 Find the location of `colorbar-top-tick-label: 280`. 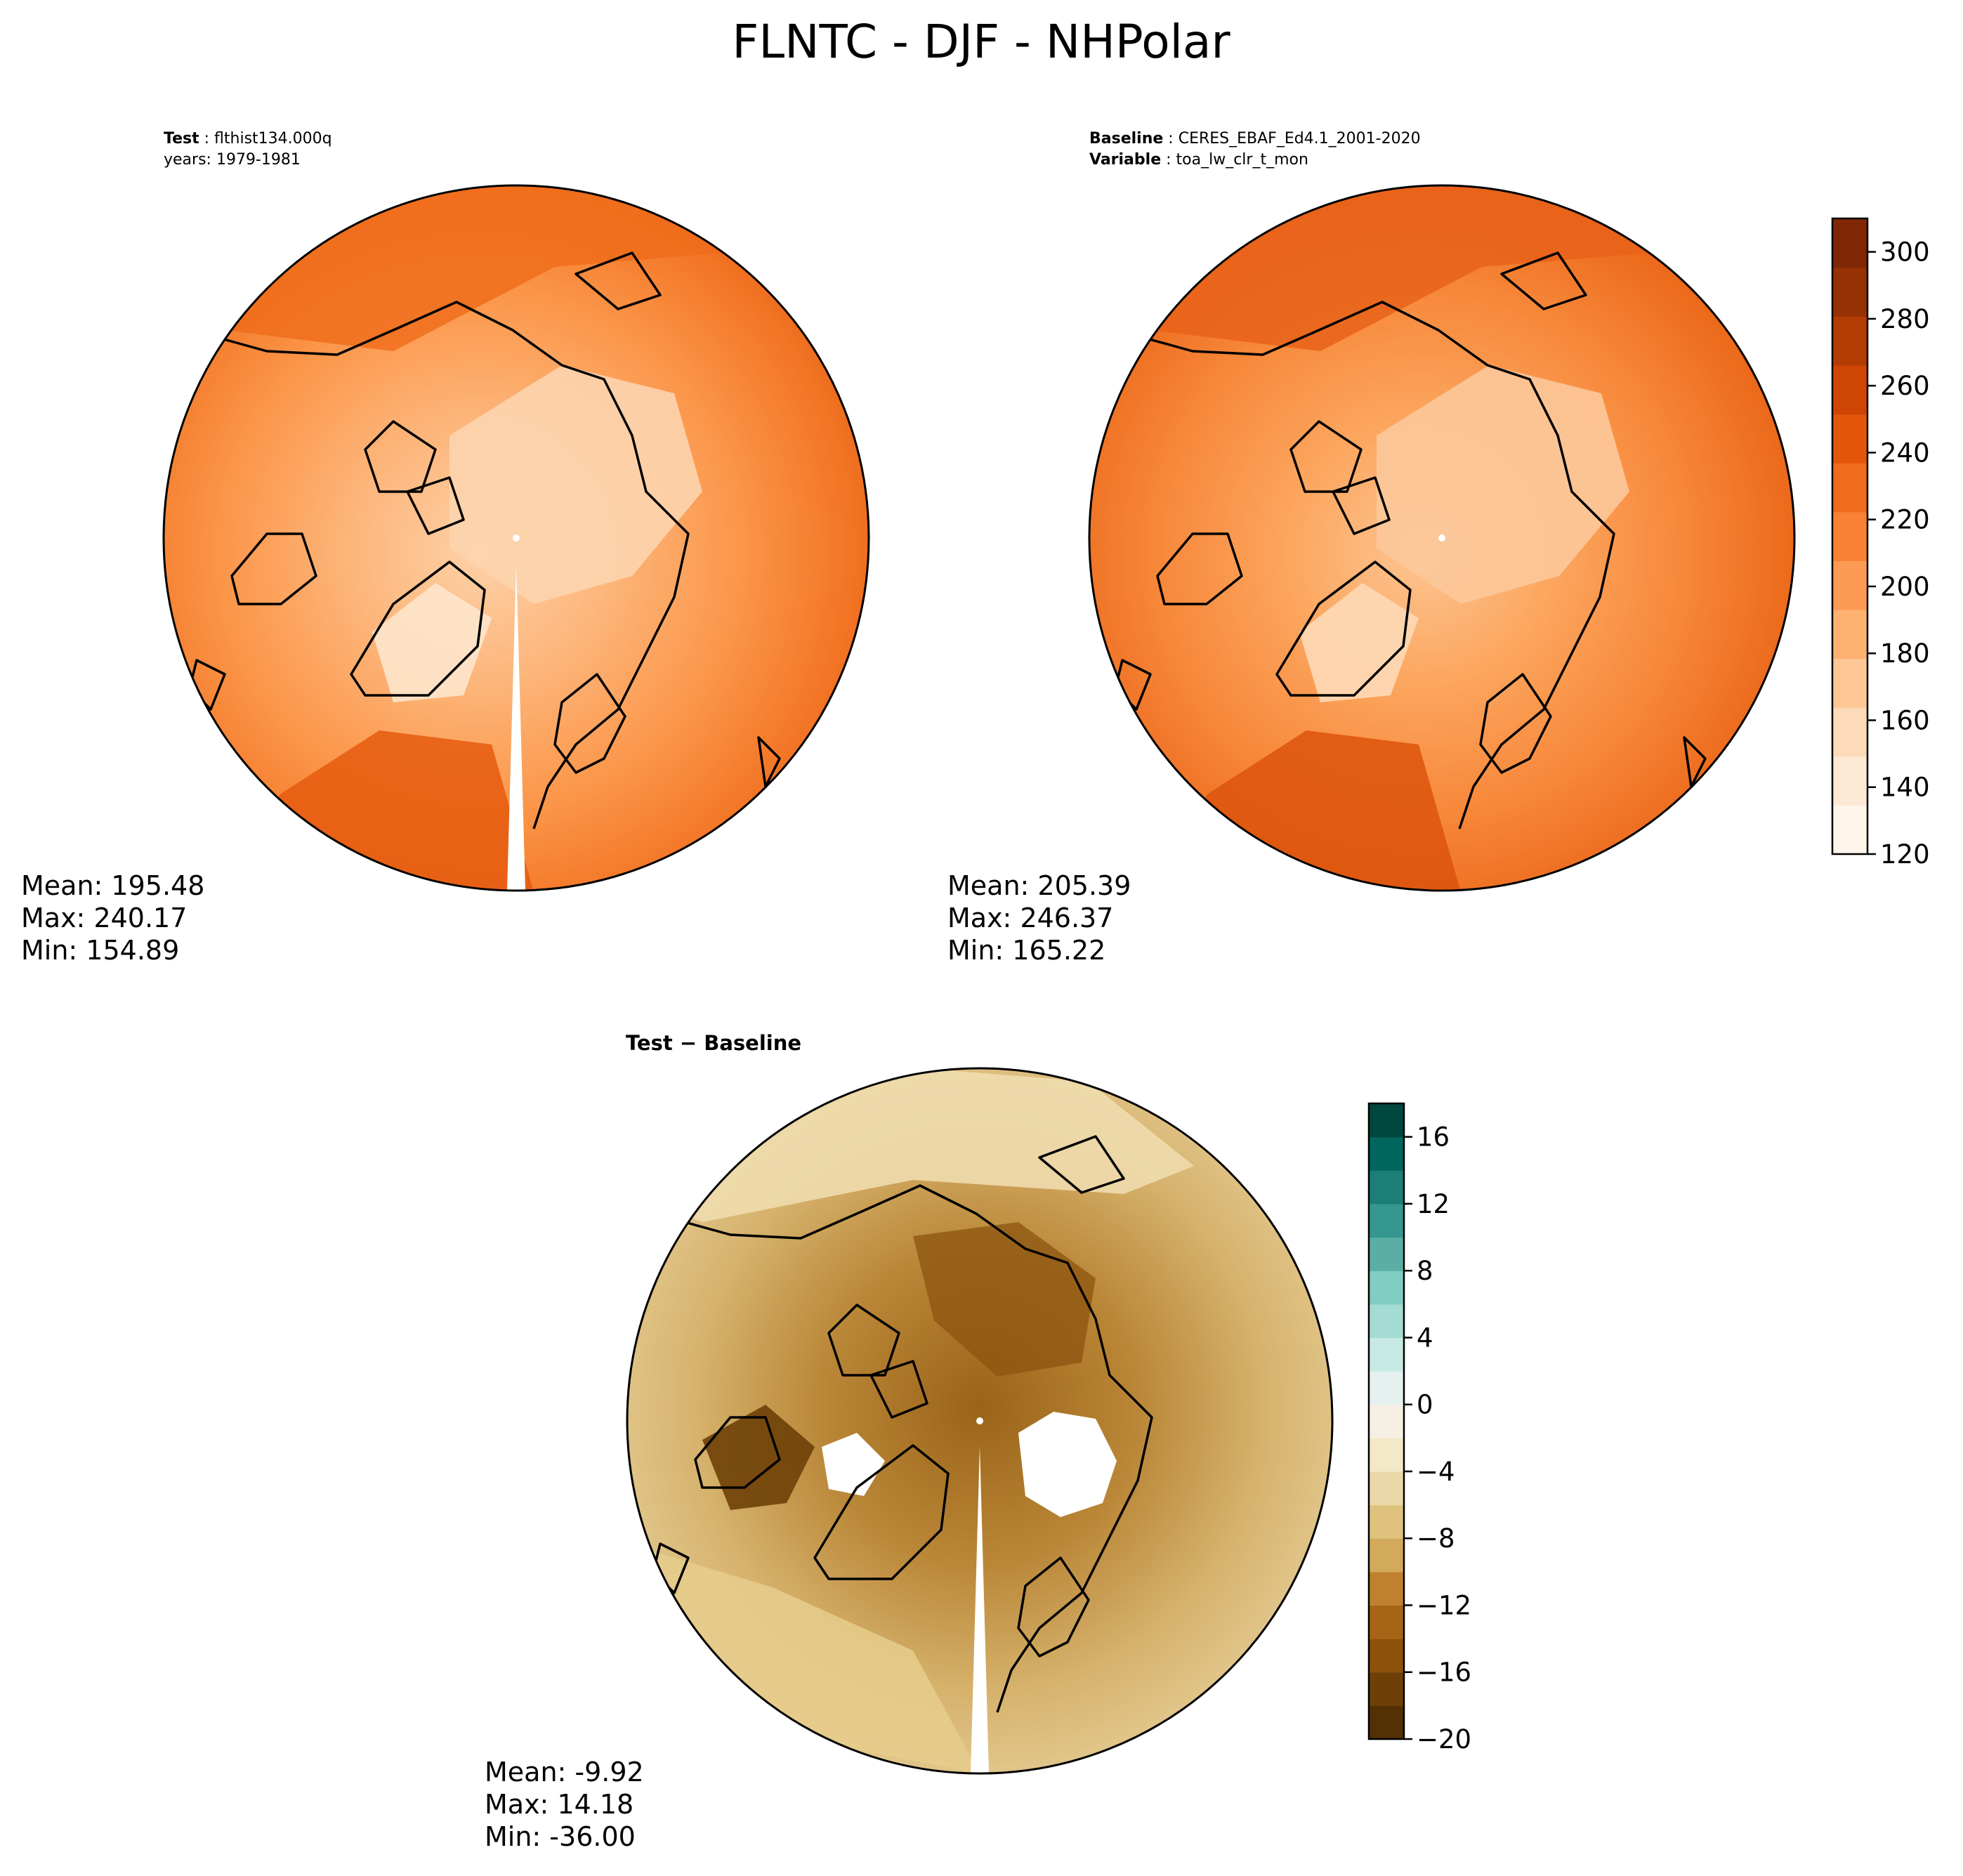

colorbar-top-tick-label: 280 is located at coordinates (1905, 319).